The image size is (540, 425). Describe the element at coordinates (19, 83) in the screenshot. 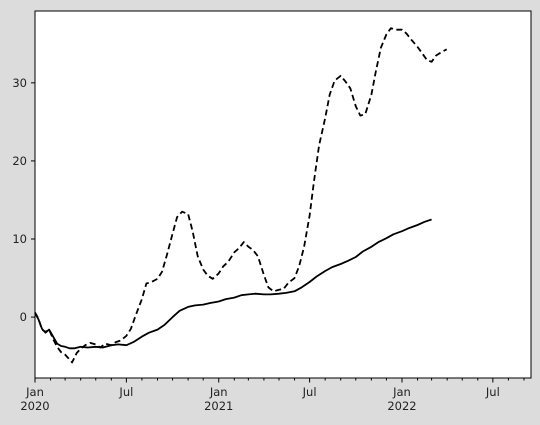

I see `y-tick-label: 30` at that location.